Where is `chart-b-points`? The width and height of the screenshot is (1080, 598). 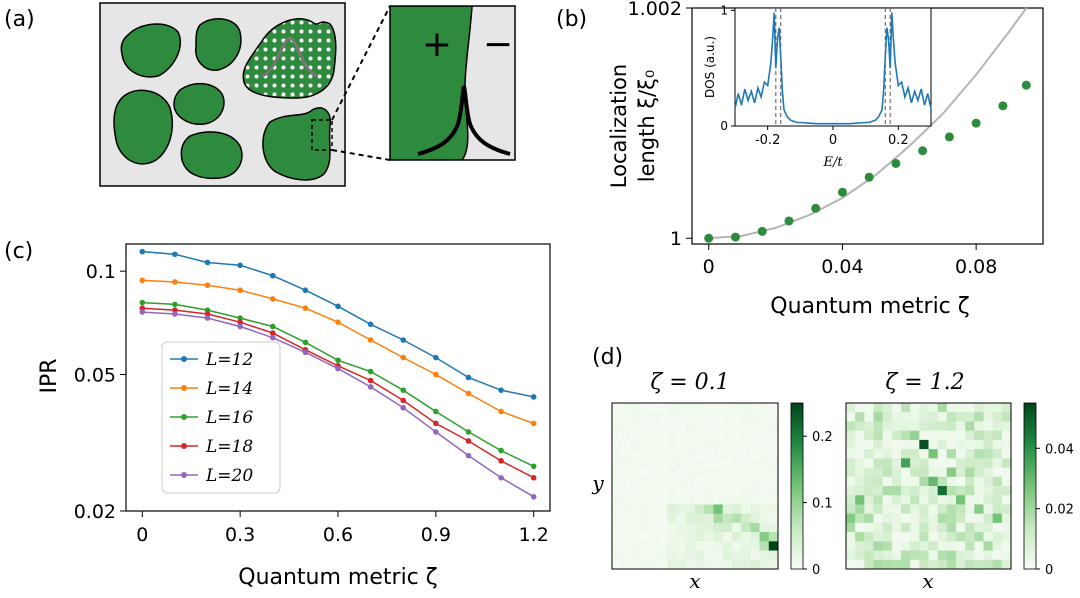 chart-b-points is located at coordinates (867, 161).